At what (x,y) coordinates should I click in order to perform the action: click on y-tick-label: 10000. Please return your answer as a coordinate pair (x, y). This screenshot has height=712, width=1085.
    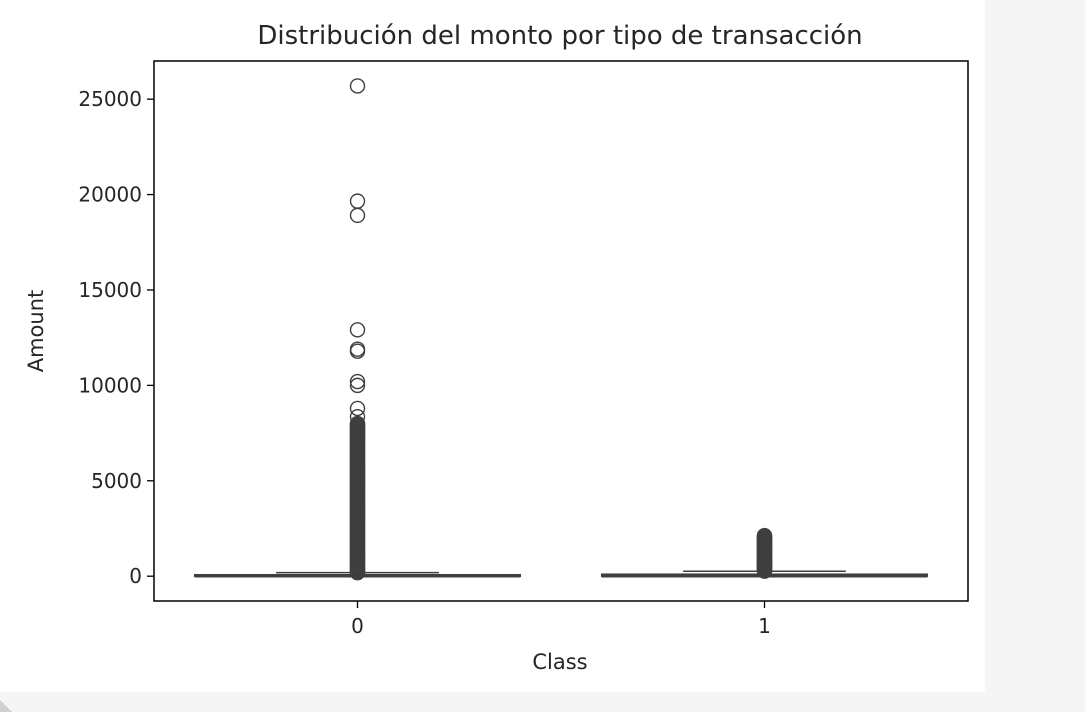
    Looking at the image, I should click on (110, 385).